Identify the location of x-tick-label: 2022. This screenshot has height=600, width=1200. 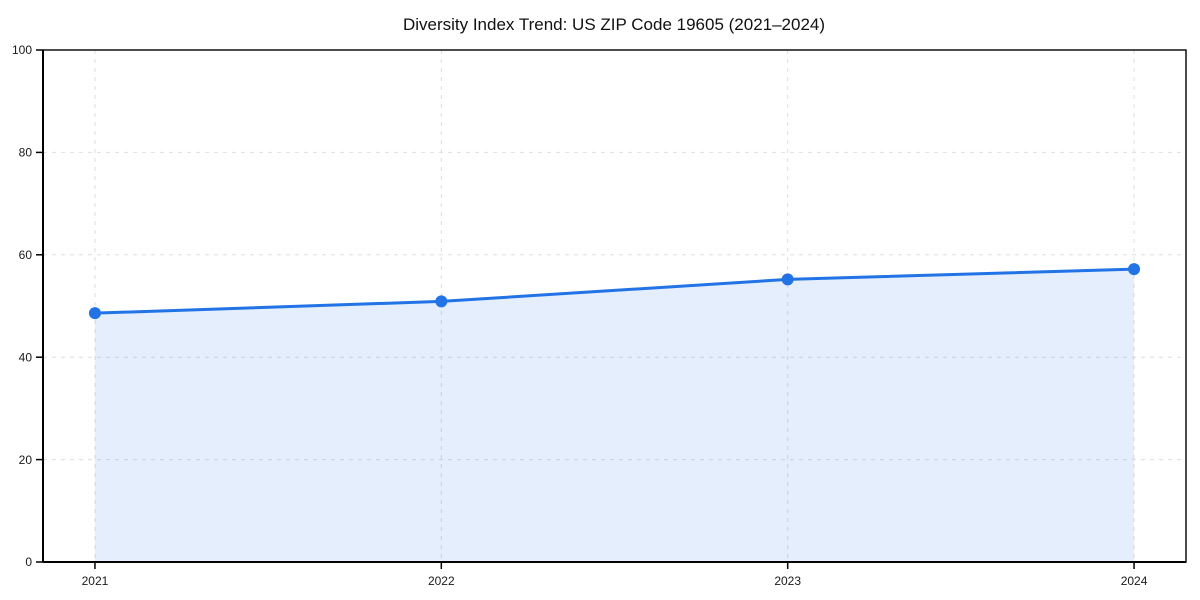
(441, 581).